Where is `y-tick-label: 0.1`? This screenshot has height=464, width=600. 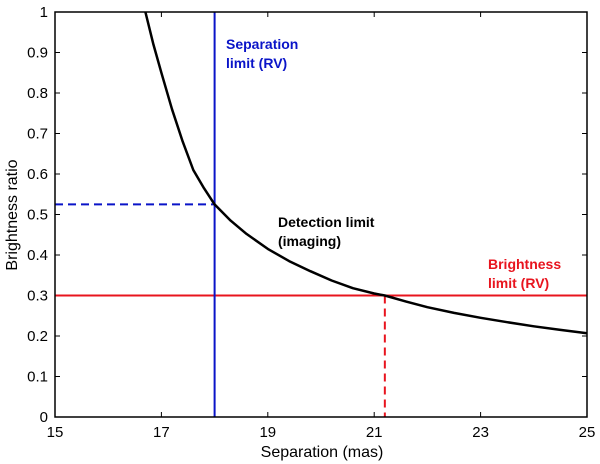
y-tick-label: 0.1 is located at coordinates (37, 377).